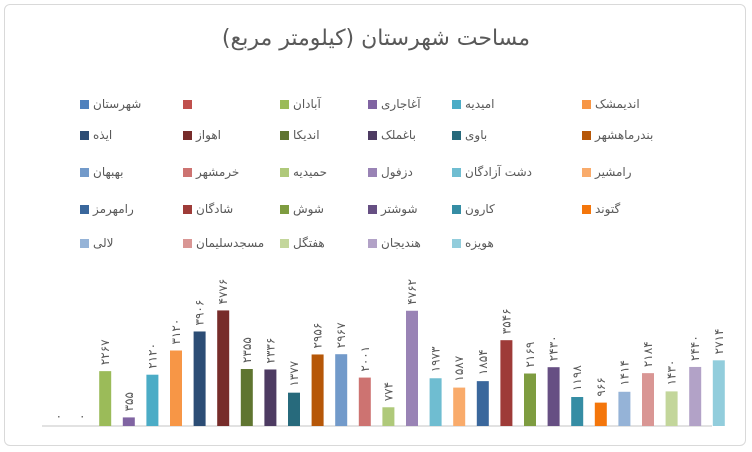 This screenshot has height=452, width=752. What do you see at coordinates (577, 378) in the screenshot?
I see `data-label: ۱۱۹۸` at bounding box center [577, 378].